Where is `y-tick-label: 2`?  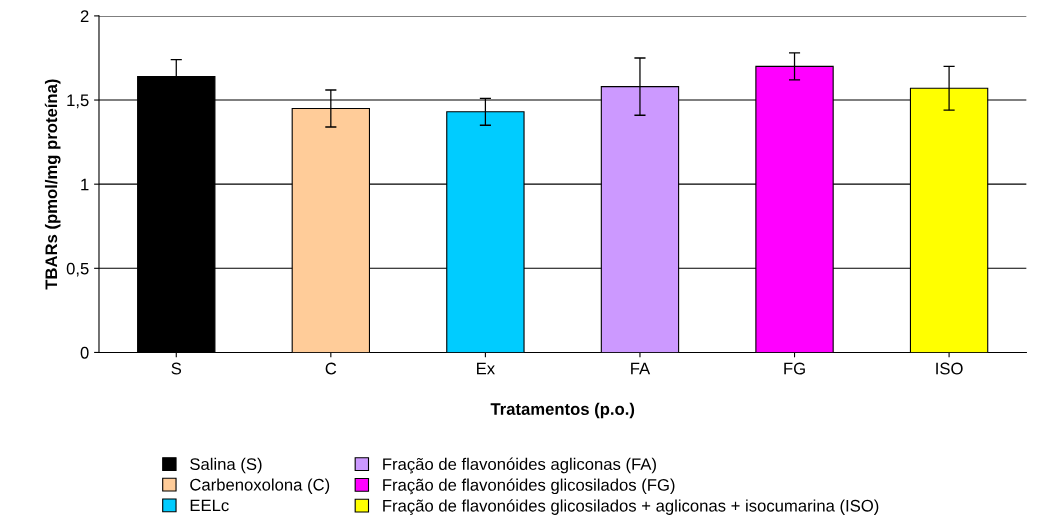
y-tick-label: 2 is located at coordinates (84, 16).